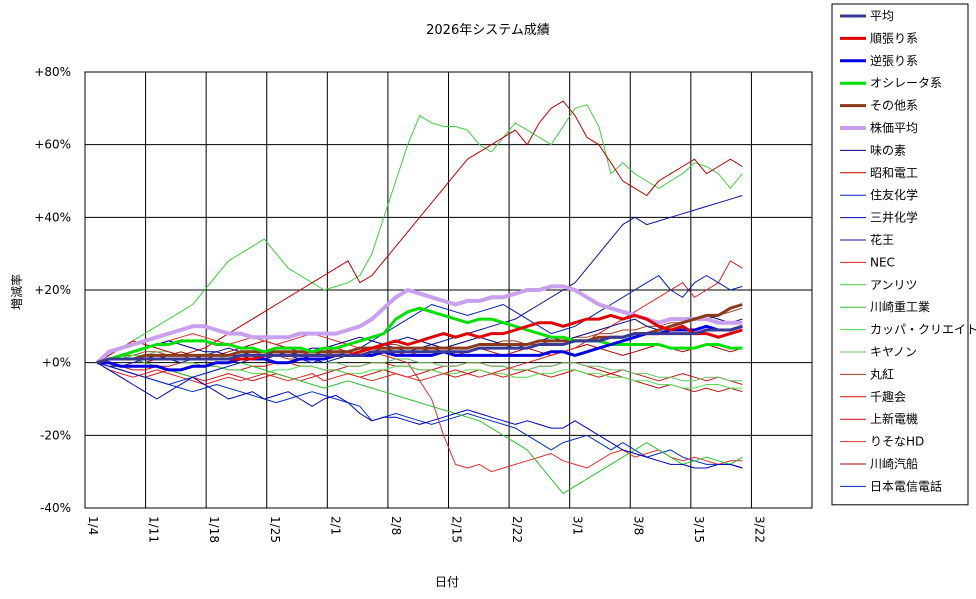 The height and width of the screenshot is (599, 976). I want to click on y-tick-label: -20%, so click(55, 435).